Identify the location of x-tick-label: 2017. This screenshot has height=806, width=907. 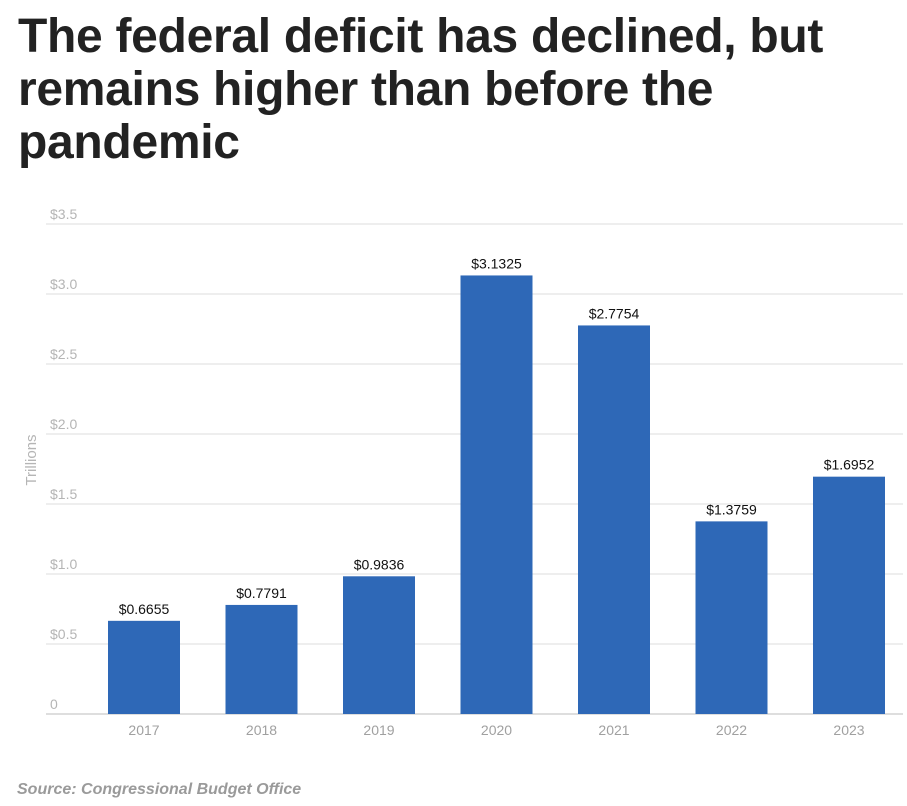
(143, 730).